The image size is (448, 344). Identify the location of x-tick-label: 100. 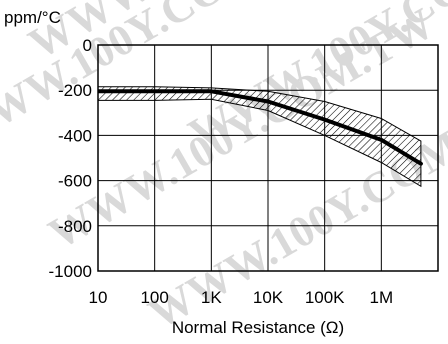
(154, 297).